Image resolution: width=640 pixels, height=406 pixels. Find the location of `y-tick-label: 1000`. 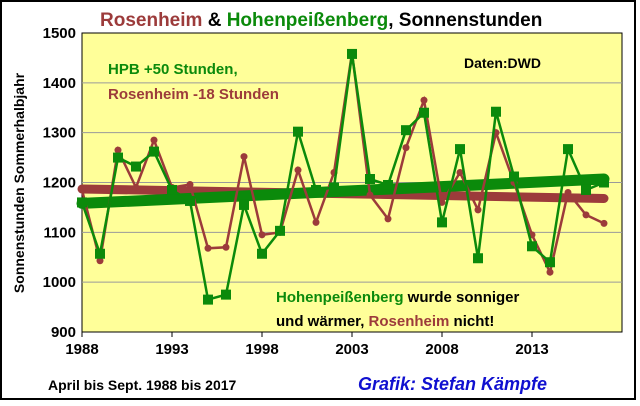

y-tick-label: 1000 is located at coordinates (59, 282).